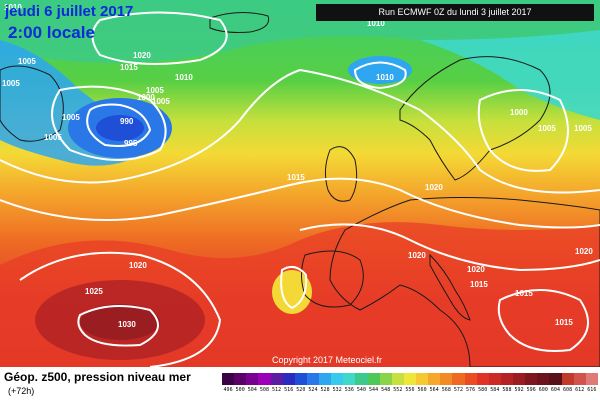 The image size is (600, 400). Describe the element at coordinates (32, 103) in the screenshot. I see `greenland` at that location.